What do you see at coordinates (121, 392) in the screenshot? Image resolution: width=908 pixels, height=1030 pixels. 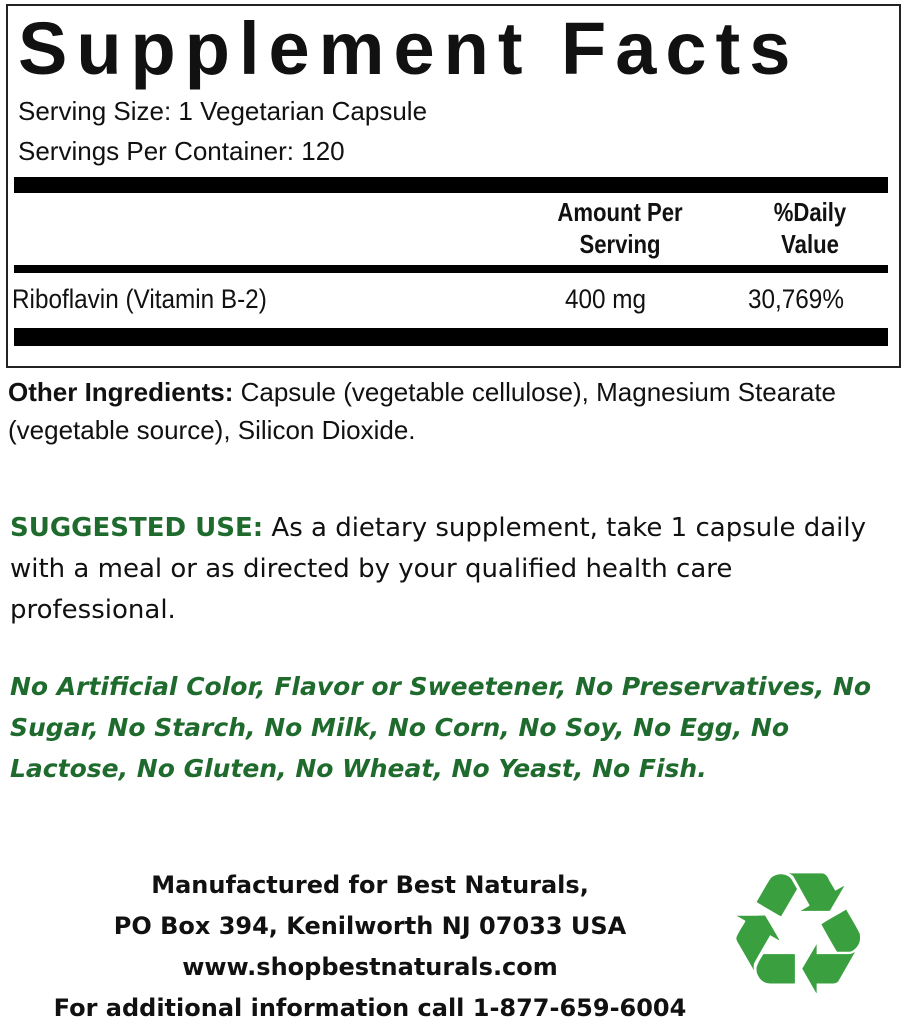 I see `other-ingredients-label: Other Ingredients:` at bounding box center [121, 392].